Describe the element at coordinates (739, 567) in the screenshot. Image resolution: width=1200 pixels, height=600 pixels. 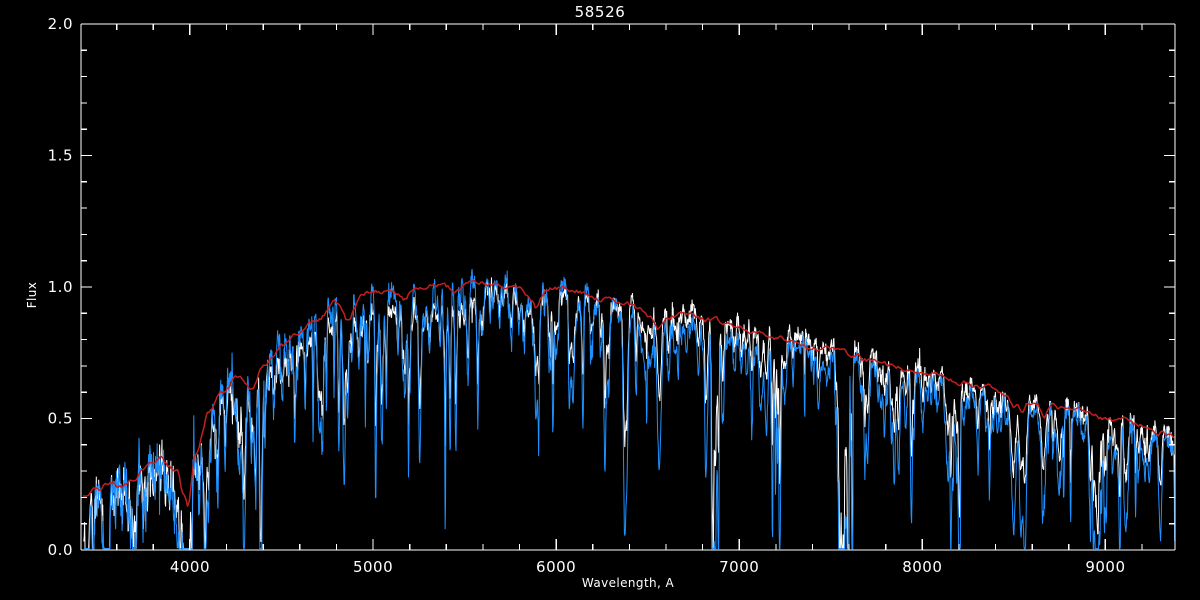
I see `x-tick-label: 7000` at that location.